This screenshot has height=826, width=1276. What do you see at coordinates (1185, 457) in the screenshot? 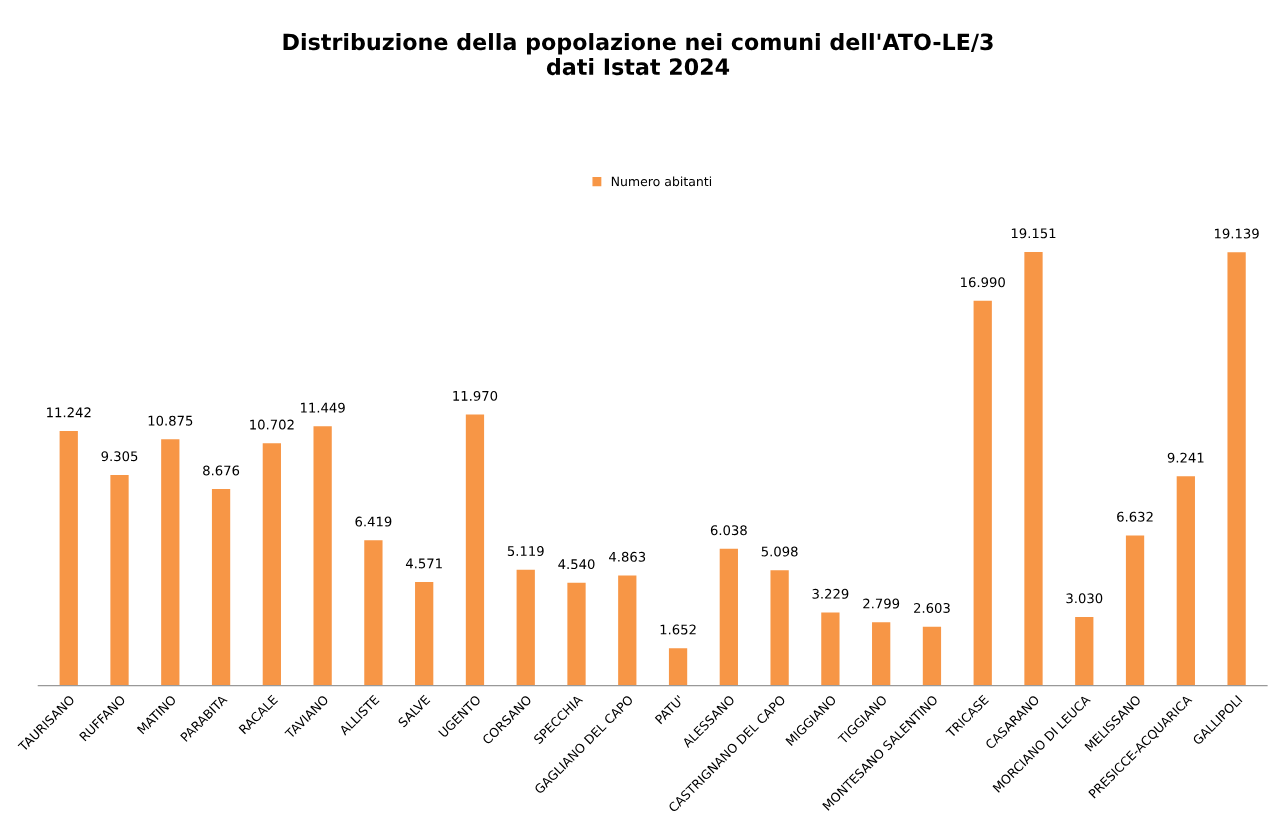
I see `data-label: 9.241` at bounding box center [1185, 457].